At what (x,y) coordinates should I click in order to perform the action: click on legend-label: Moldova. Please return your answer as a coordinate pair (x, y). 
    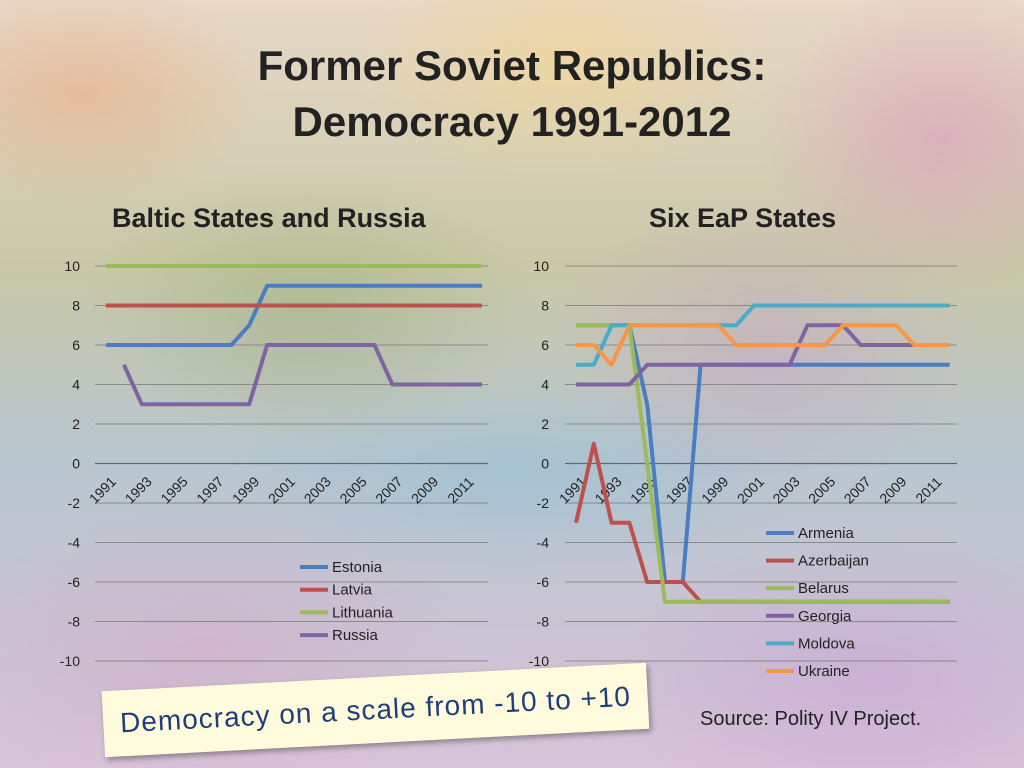
    Looking at the image, I should click on (826, 643).